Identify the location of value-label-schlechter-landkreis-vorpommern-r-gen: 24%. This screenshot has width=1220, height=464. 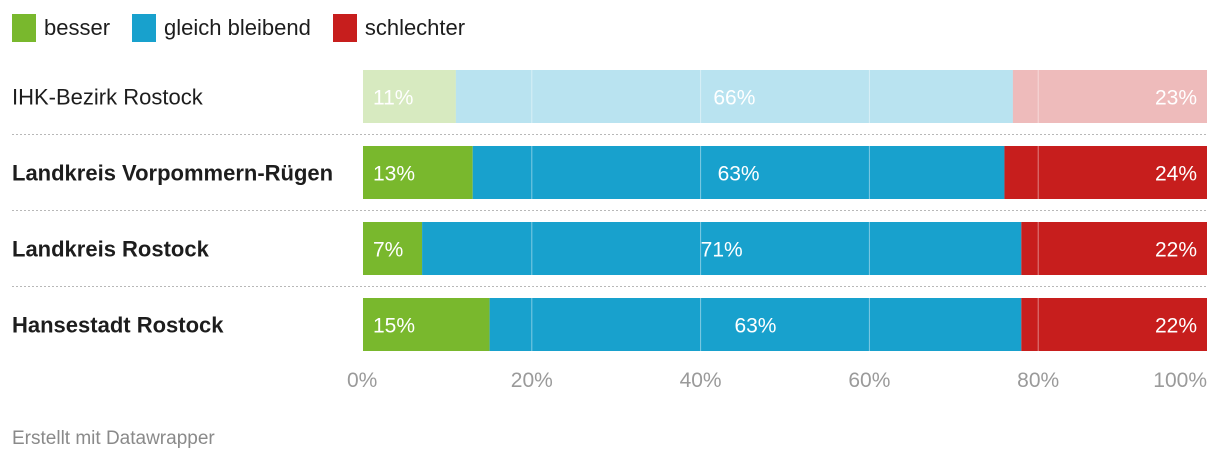
(1176, 174).